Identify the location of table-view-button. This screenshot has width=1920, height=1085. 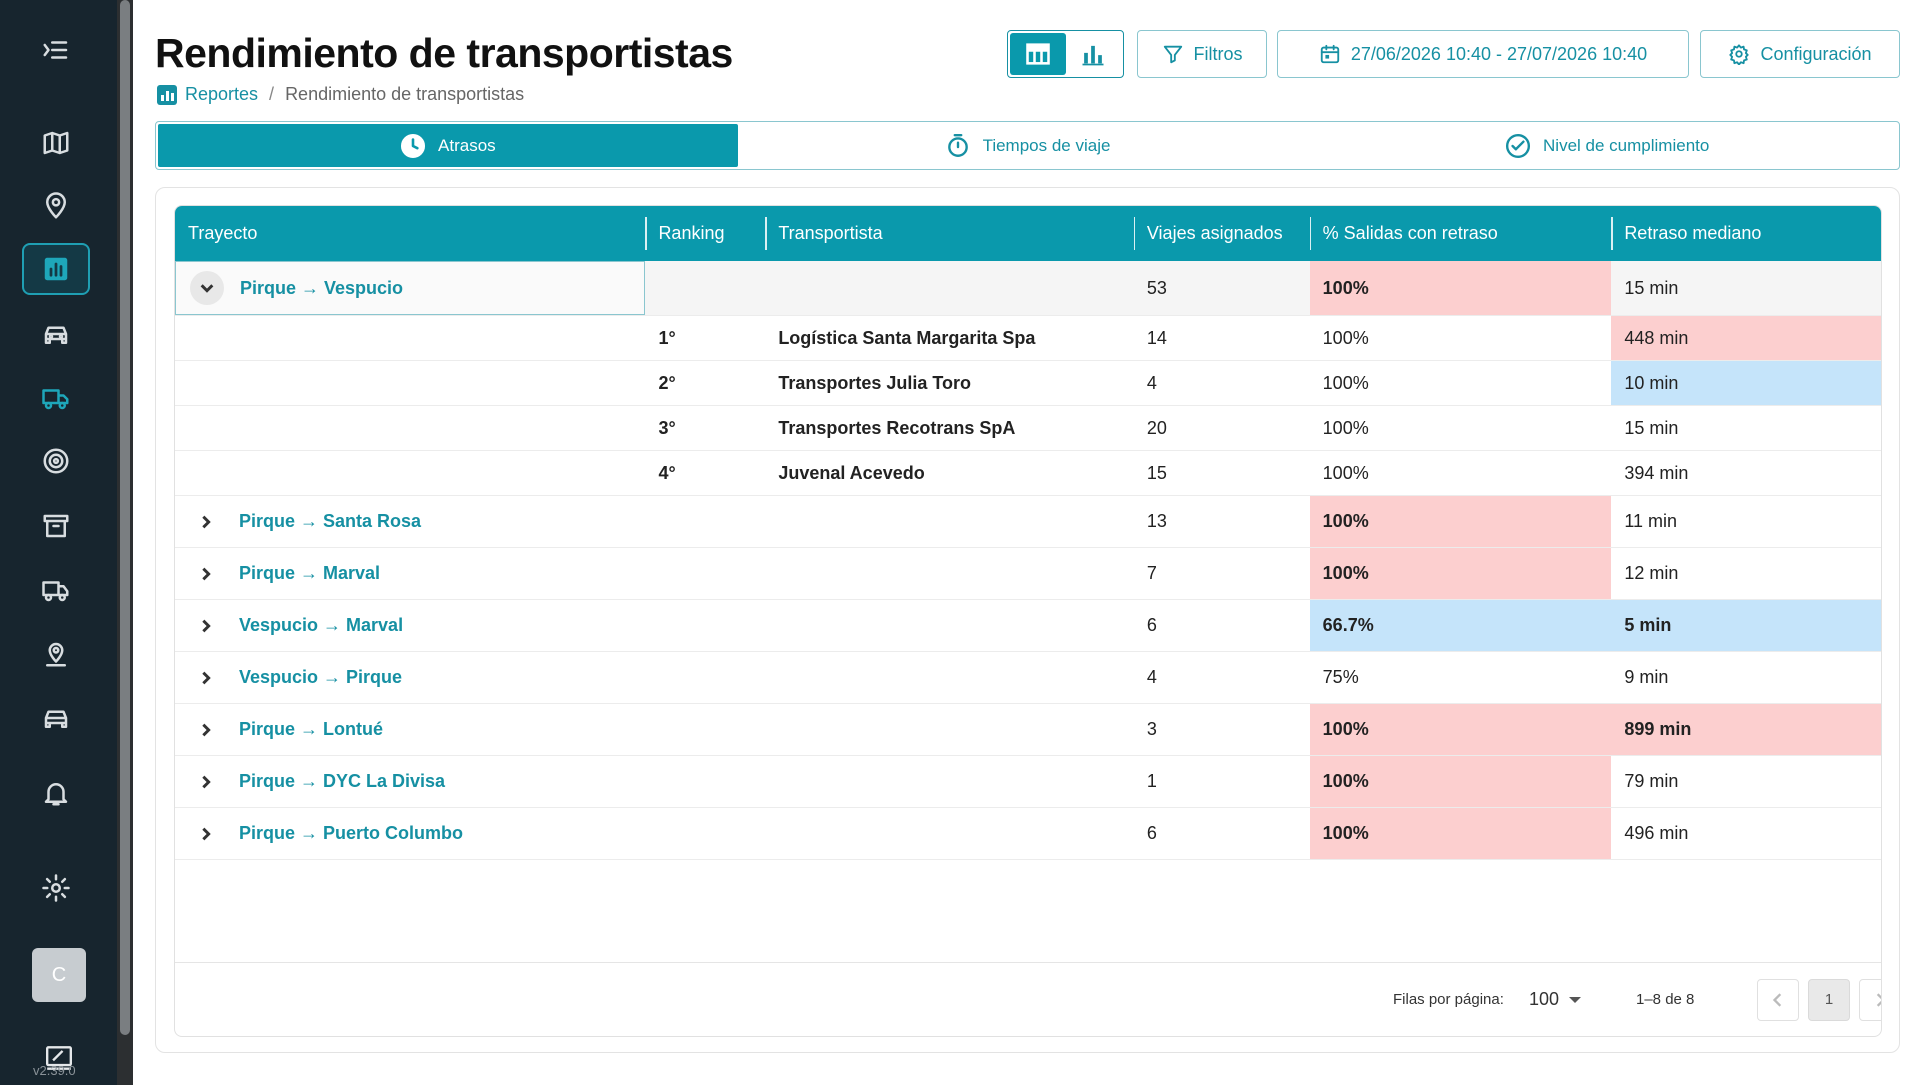
(1038, 54).